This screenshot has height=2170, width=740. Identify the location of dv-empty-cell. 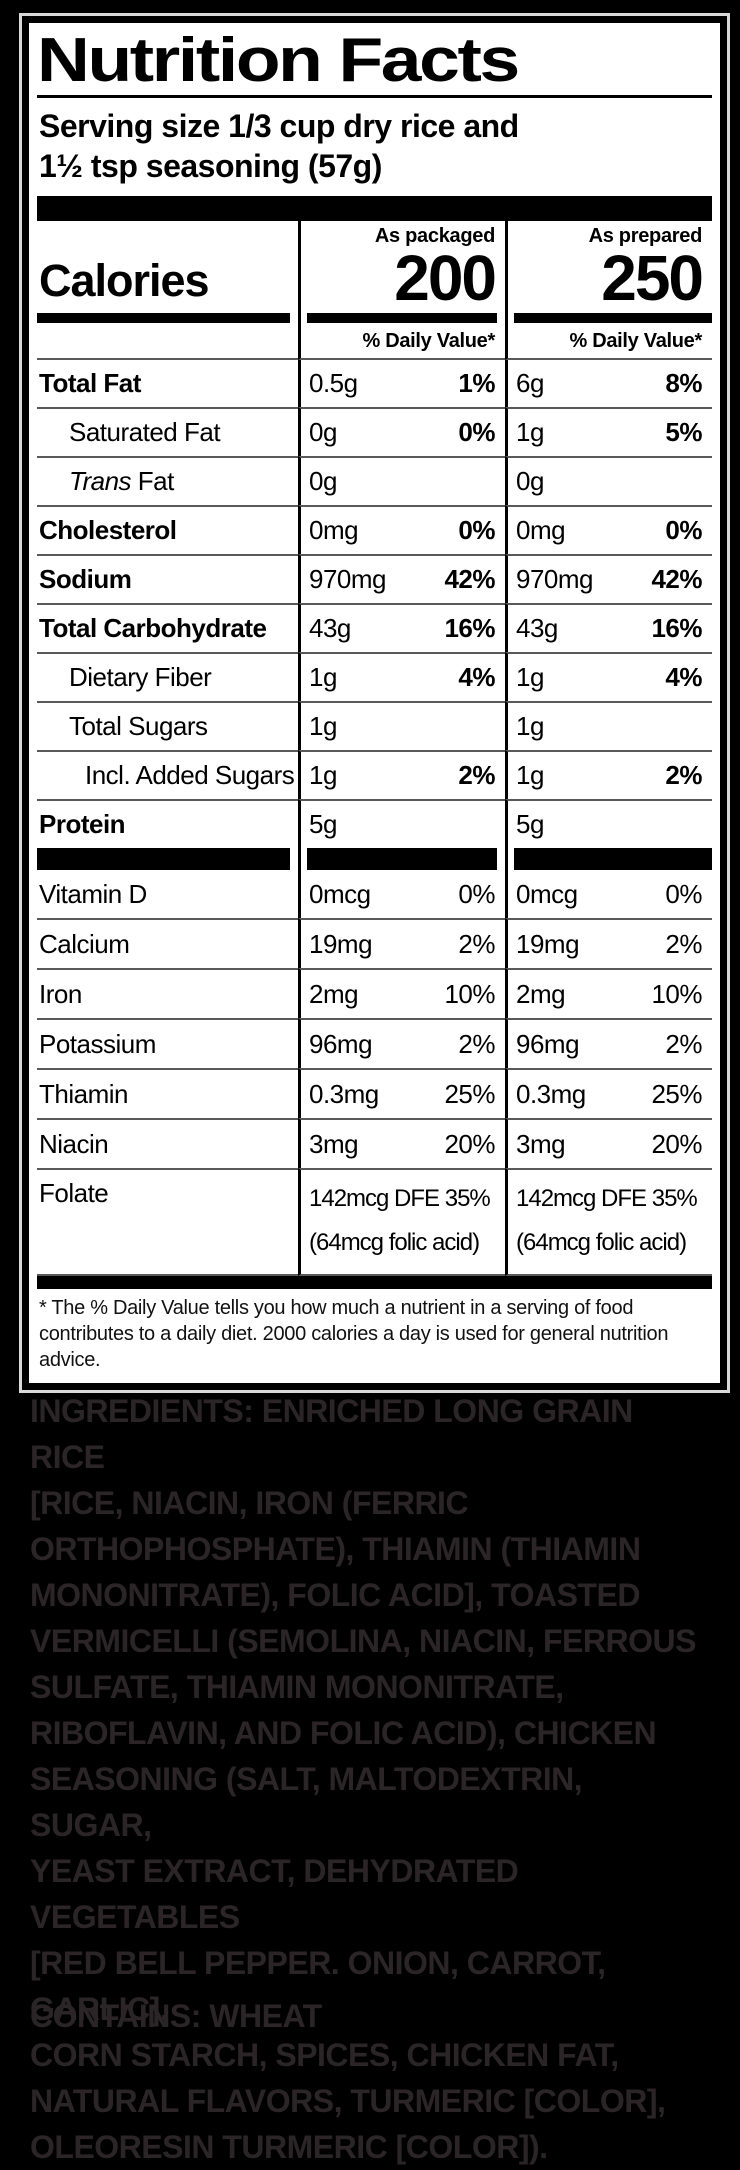
(167, 342).